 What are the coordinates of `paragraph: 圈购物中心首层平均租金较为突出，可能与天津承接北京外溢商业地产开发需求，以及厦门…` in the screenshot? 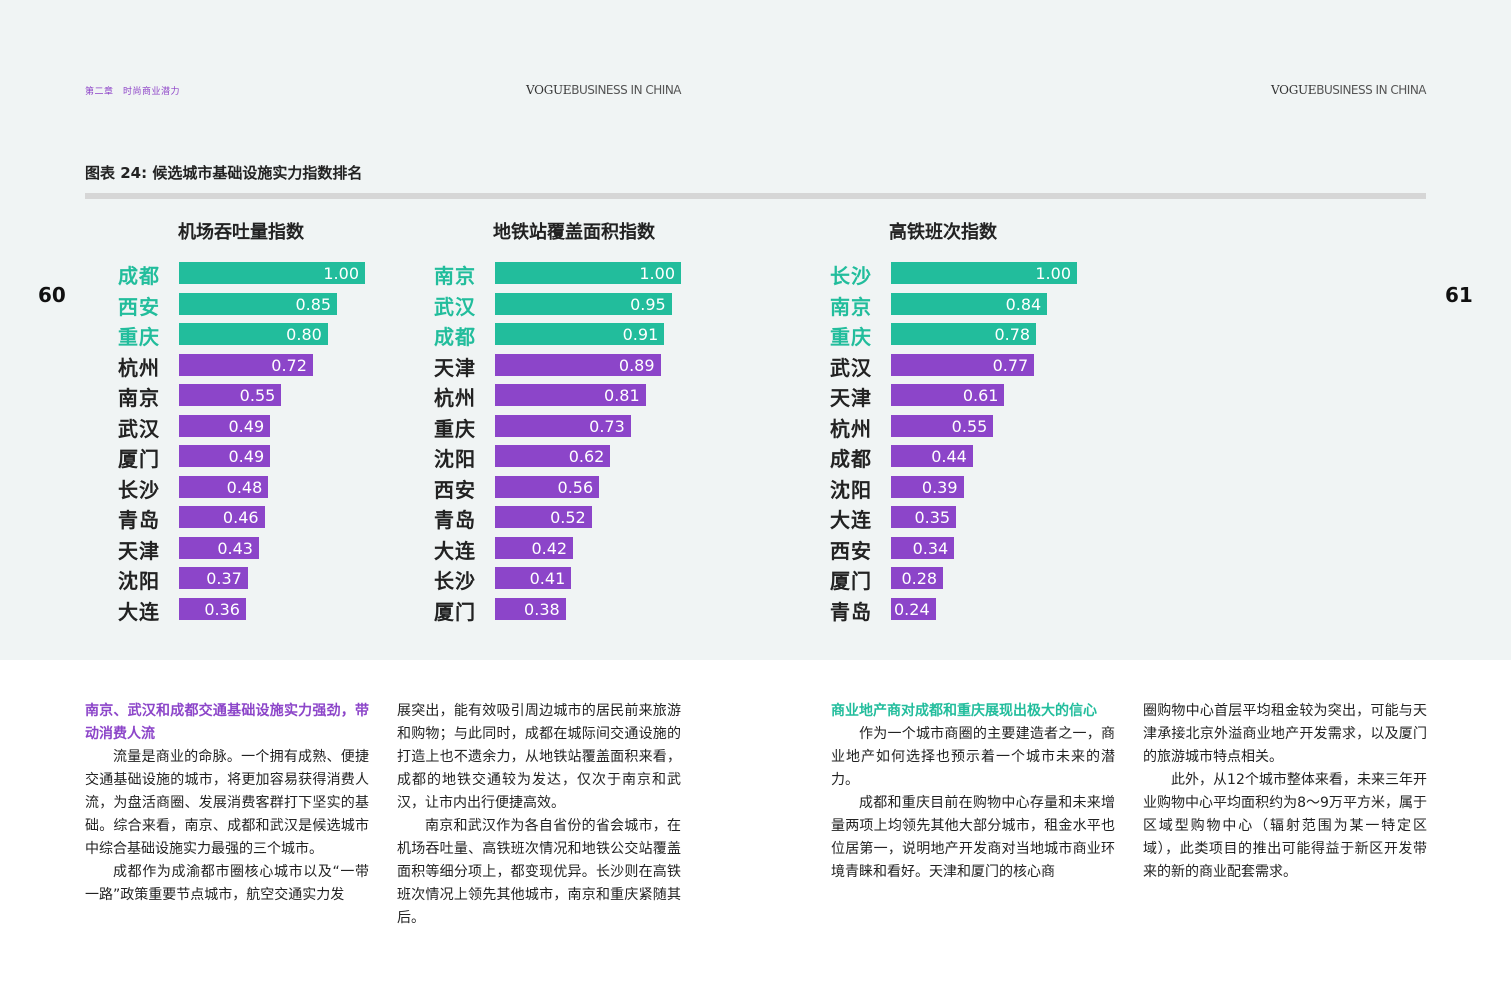 It's located at (1285, 734).